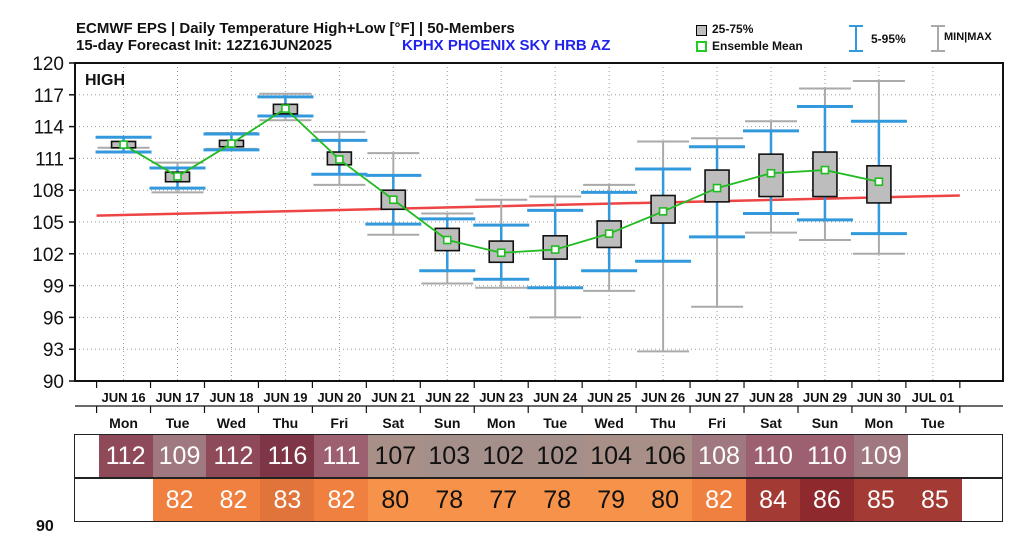 This screenshot has height=536, width=1014. I want to click on legend-whisker-swatch, so click(856, 38).